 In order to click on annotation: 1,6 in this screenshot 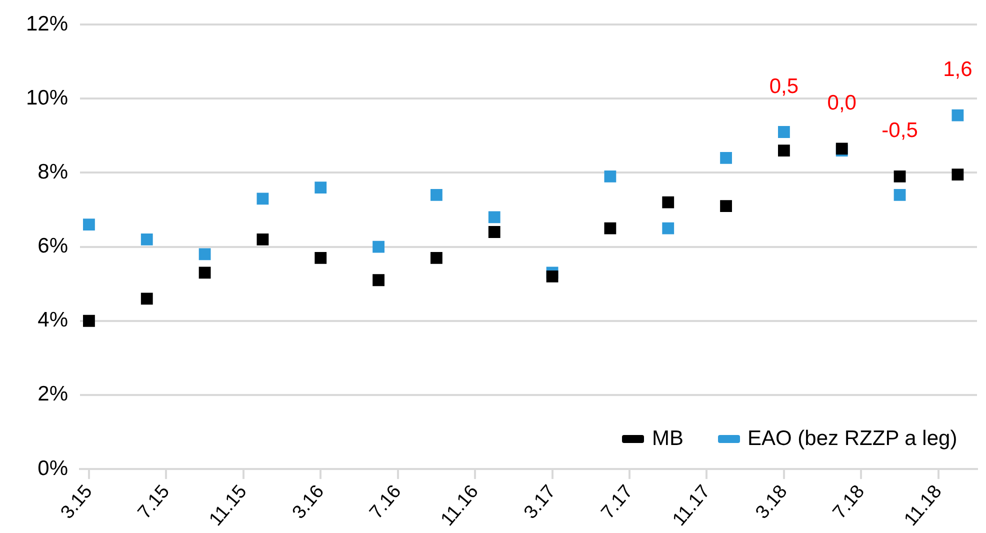, I will do `click(957, 70)`.